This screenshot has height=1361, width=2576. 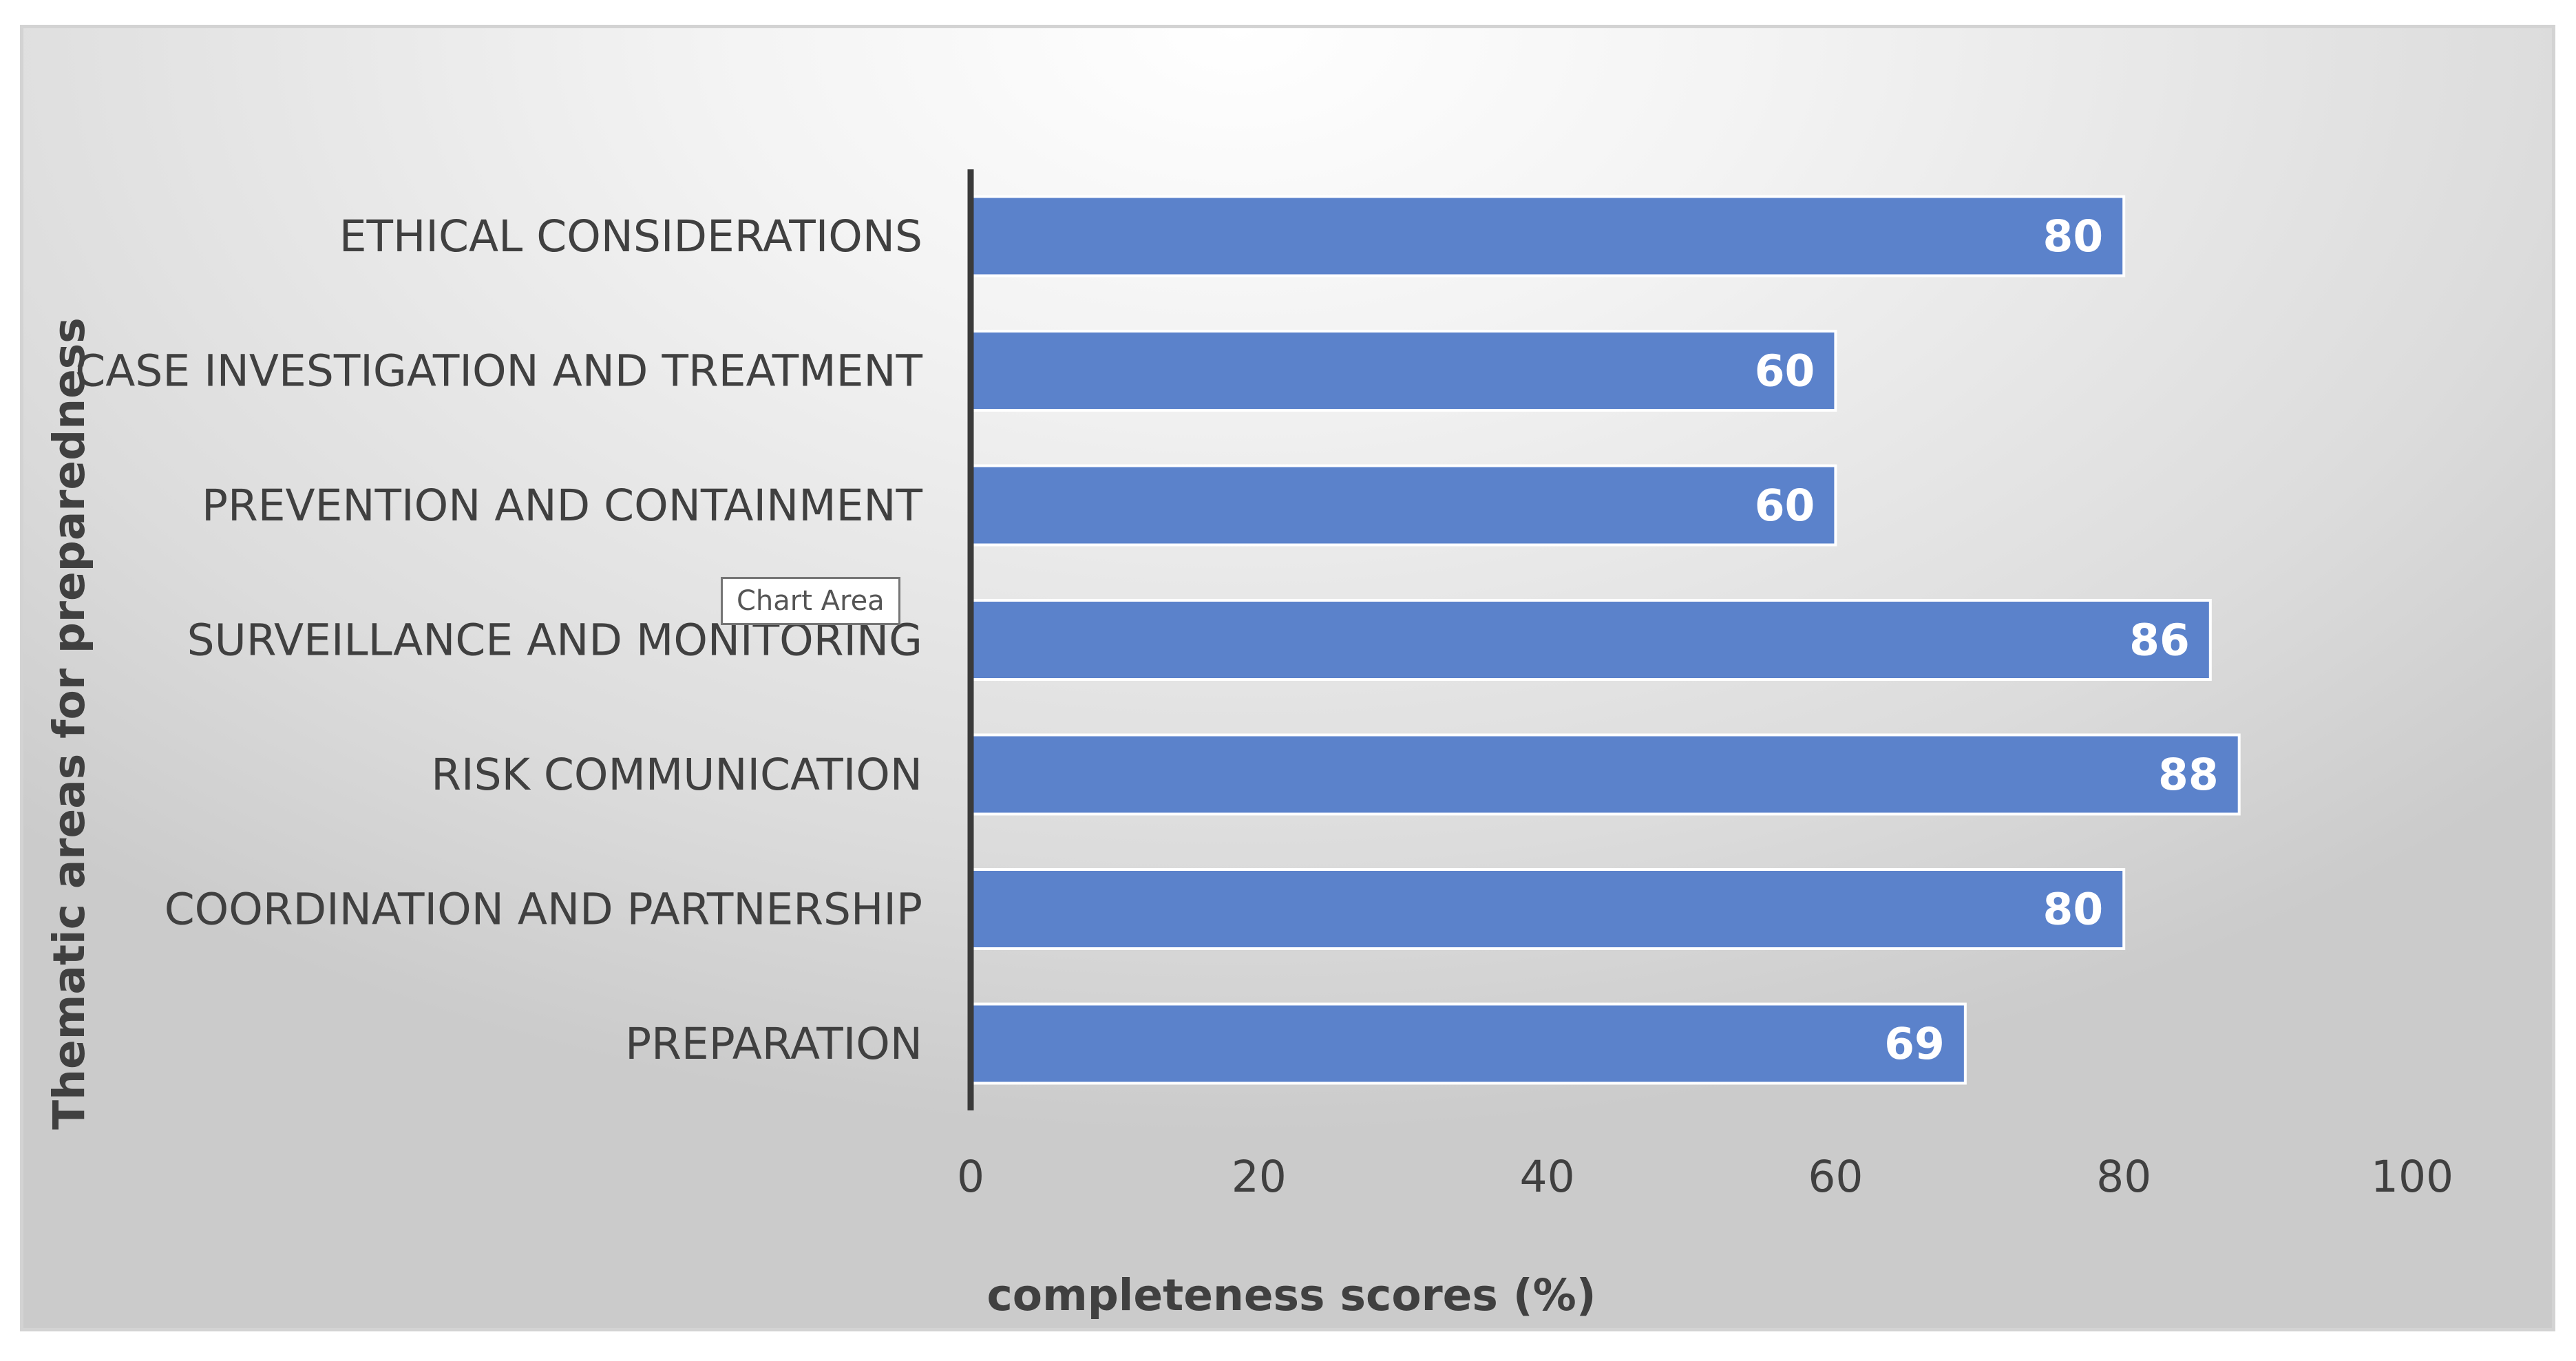 What do you see at coordinates (1260, 1177) in the screenshot?
I see `x-tick-label: 20` at bounding box center [1260, 1177].